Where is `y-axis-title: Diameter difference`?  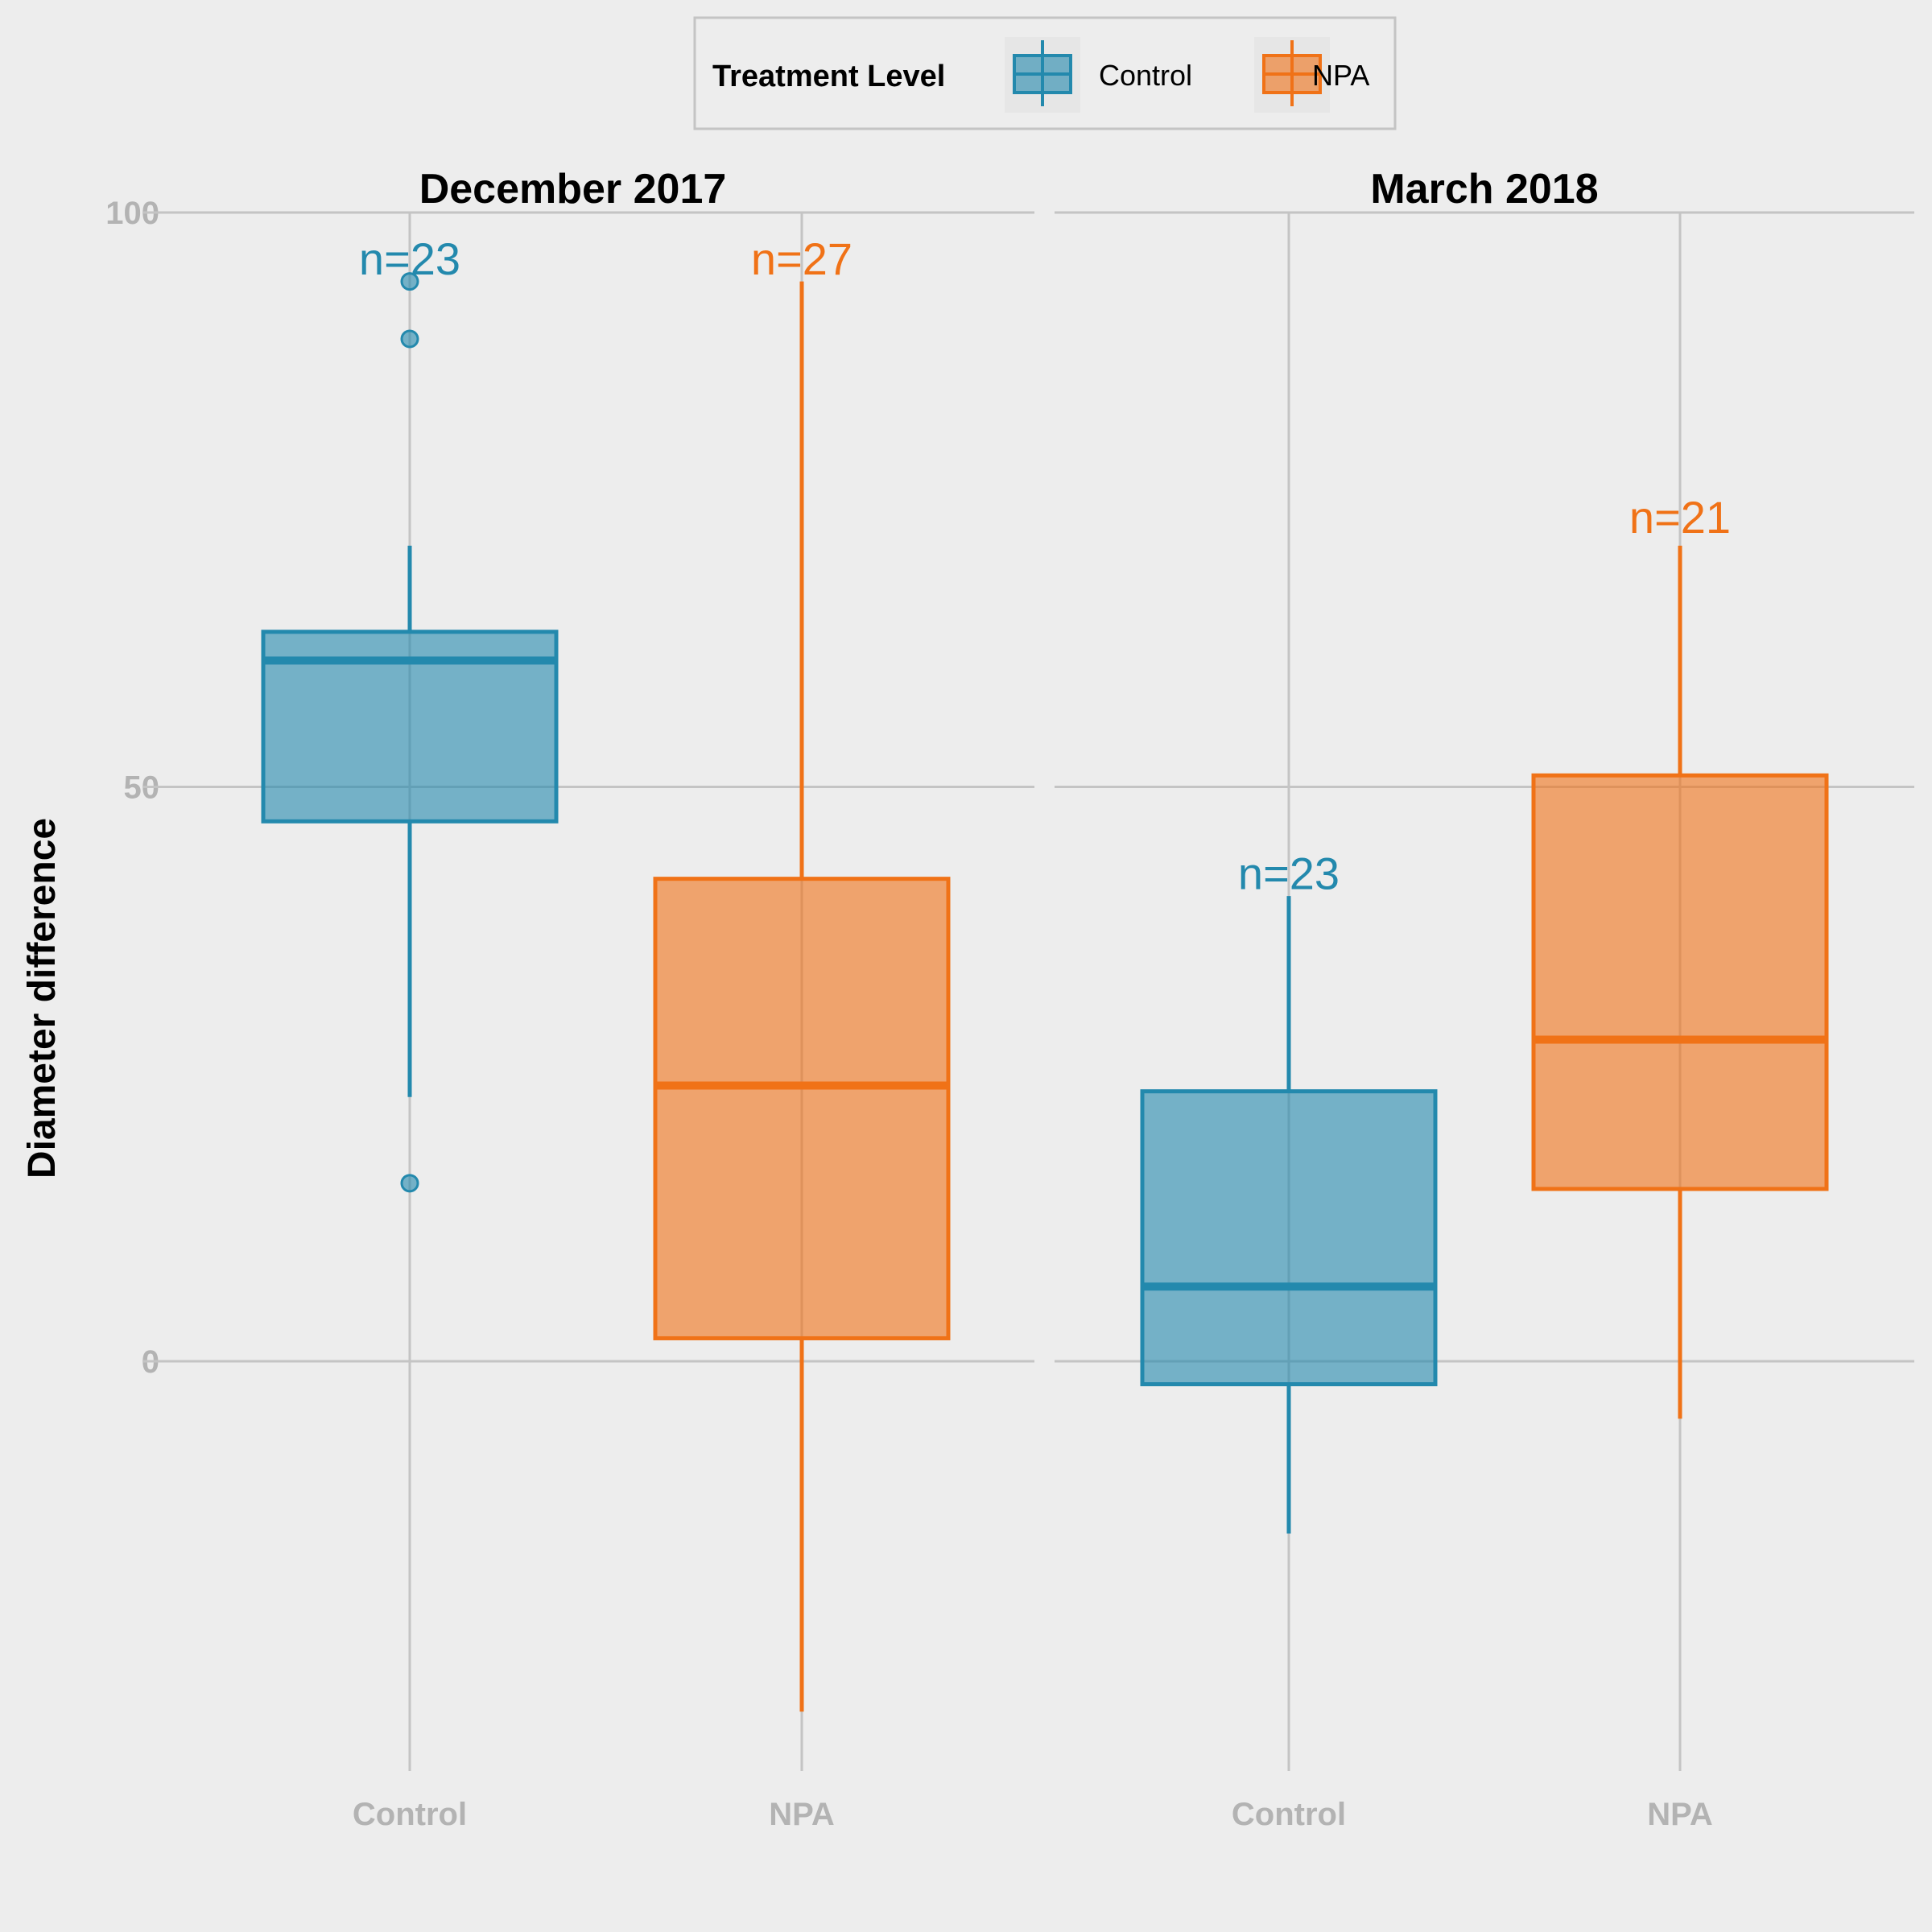 y-axis-title: Diameter difference is located at coordinates (42, 998).